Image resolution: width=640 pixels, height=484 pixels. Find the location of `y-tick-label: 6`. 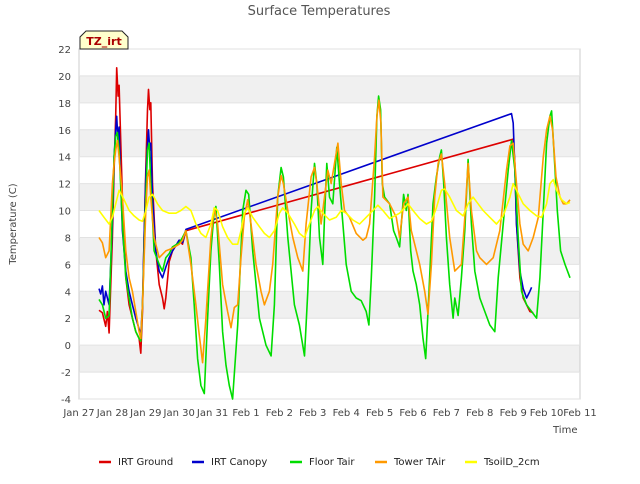

y-tick-label: 6 is located at coordinates (68, 265).